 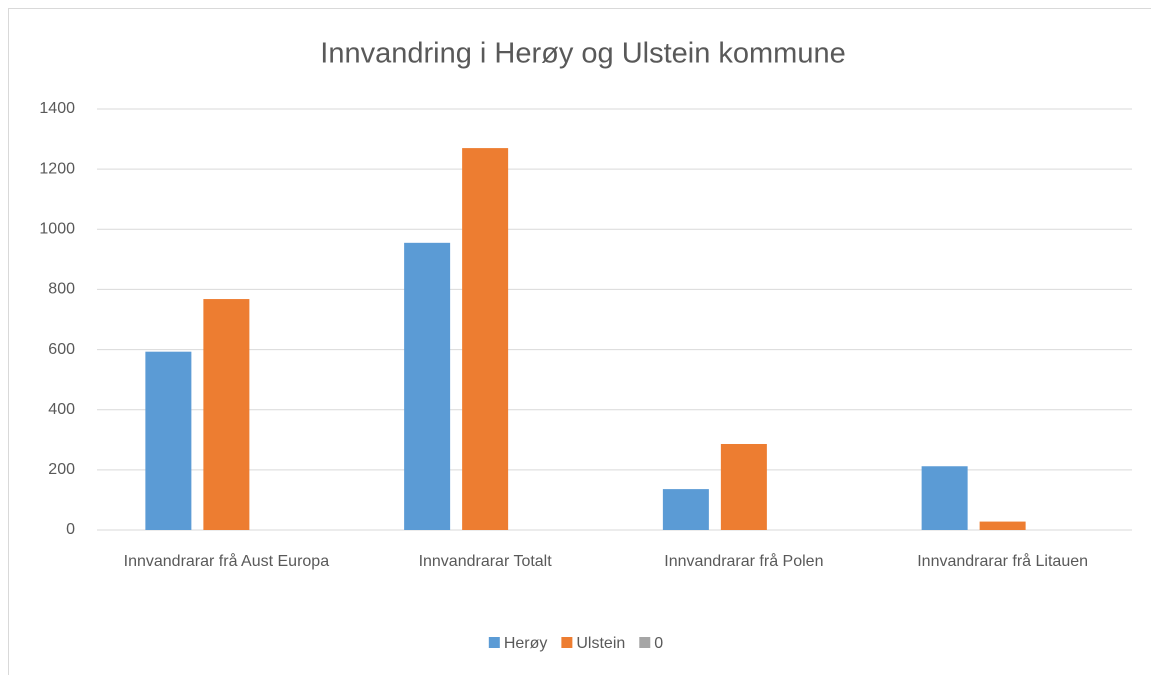 What do you see at coordinates (70, 529) in the screenshot?
I see `y-tick-label: 0` at bounding box center [70, 529].